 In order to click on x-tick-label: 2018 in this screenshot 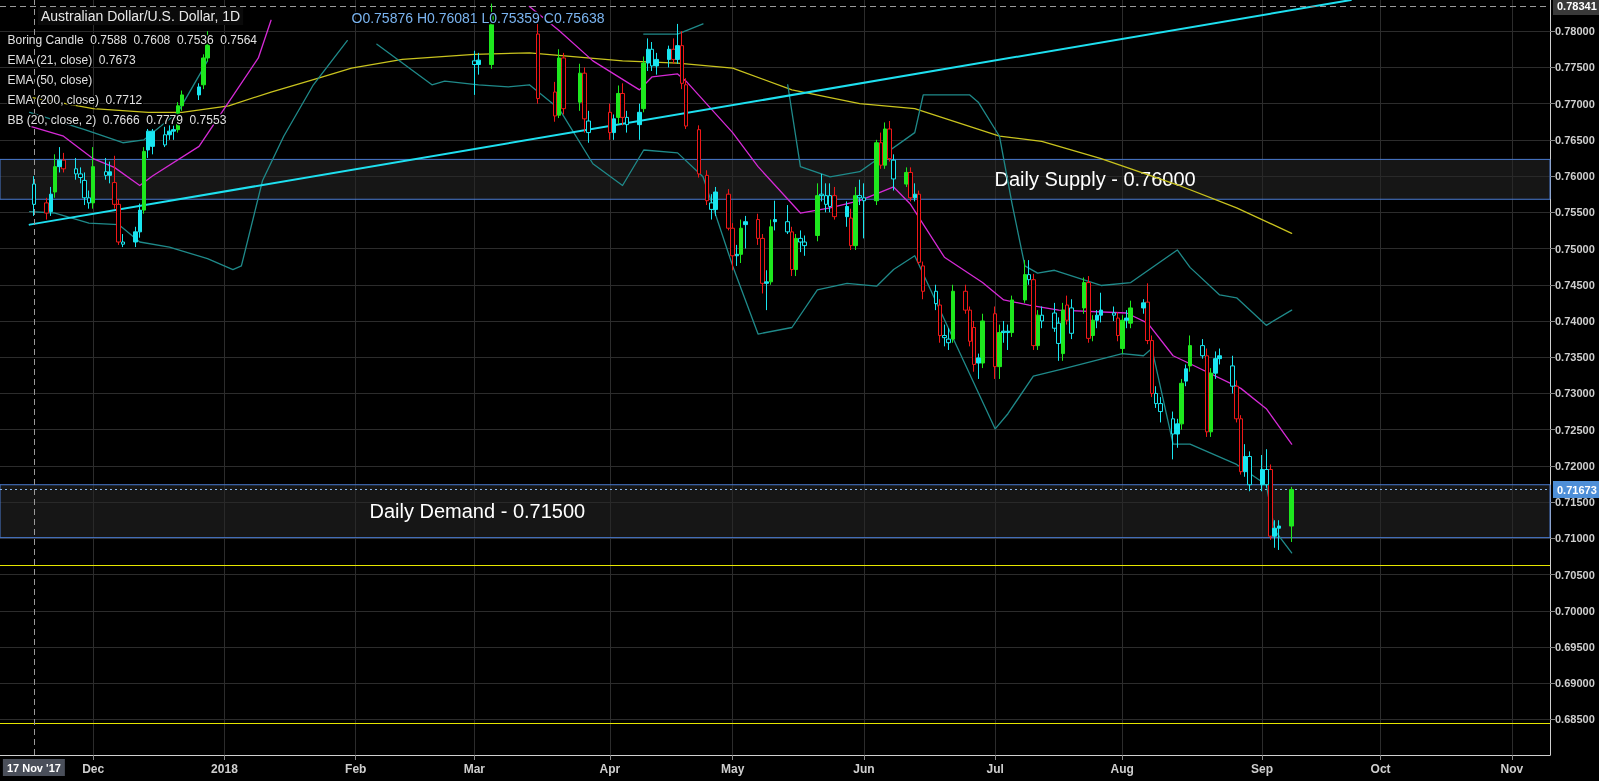, I will do `click(225, 769)`.